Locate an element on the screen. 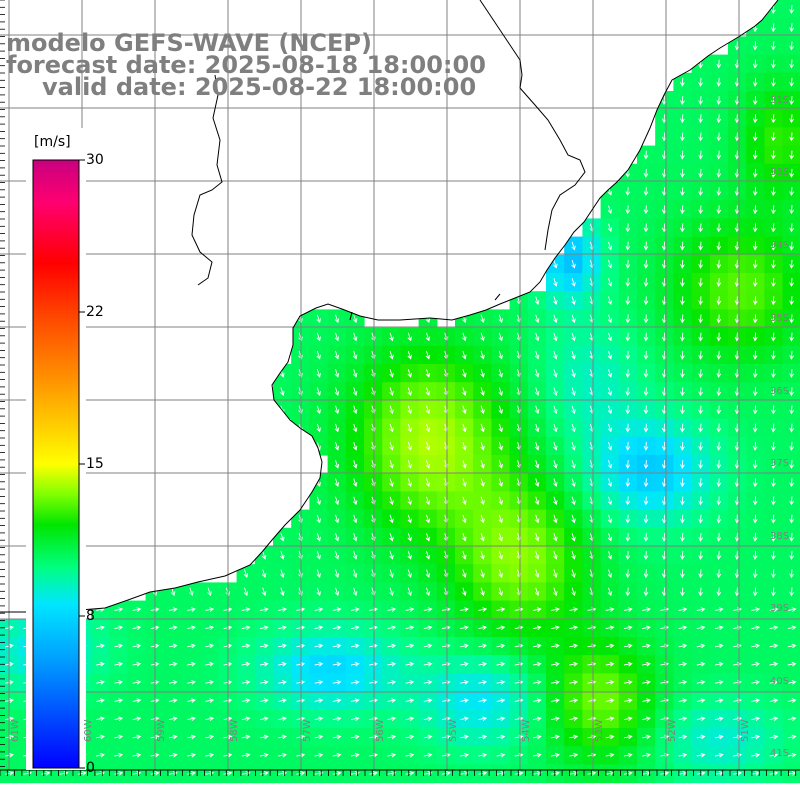 This screenshot has width=800, height=800. lon-label: 60W is located at coordinates (88, 730).